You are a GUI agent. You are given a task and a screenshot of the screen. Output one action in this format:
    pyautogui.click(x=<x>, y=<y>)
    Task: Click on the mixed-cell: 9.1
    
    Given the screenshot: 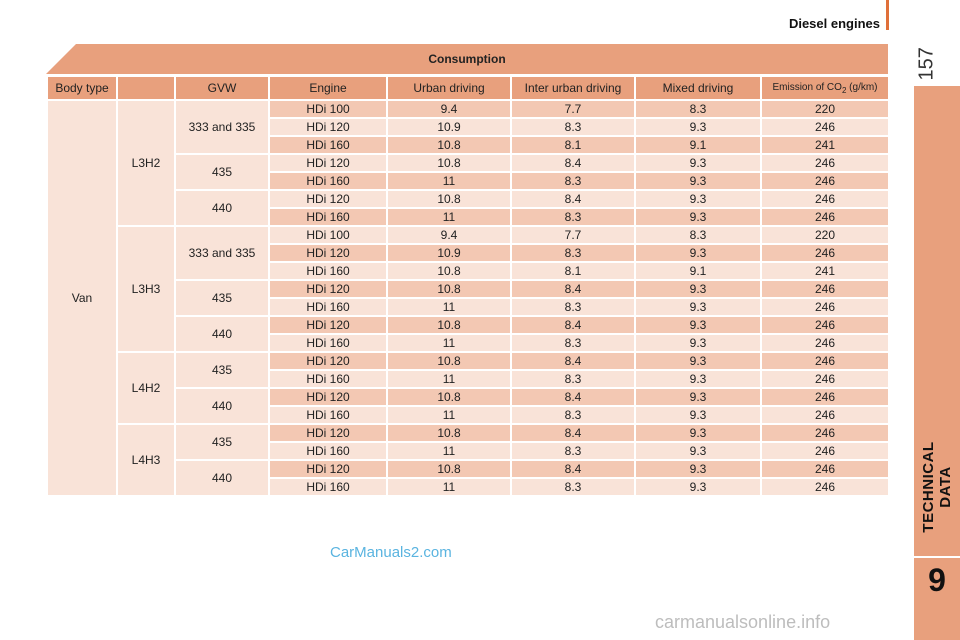 What is the action you would take?
    pyautogui.click(x=698, y=145)
    